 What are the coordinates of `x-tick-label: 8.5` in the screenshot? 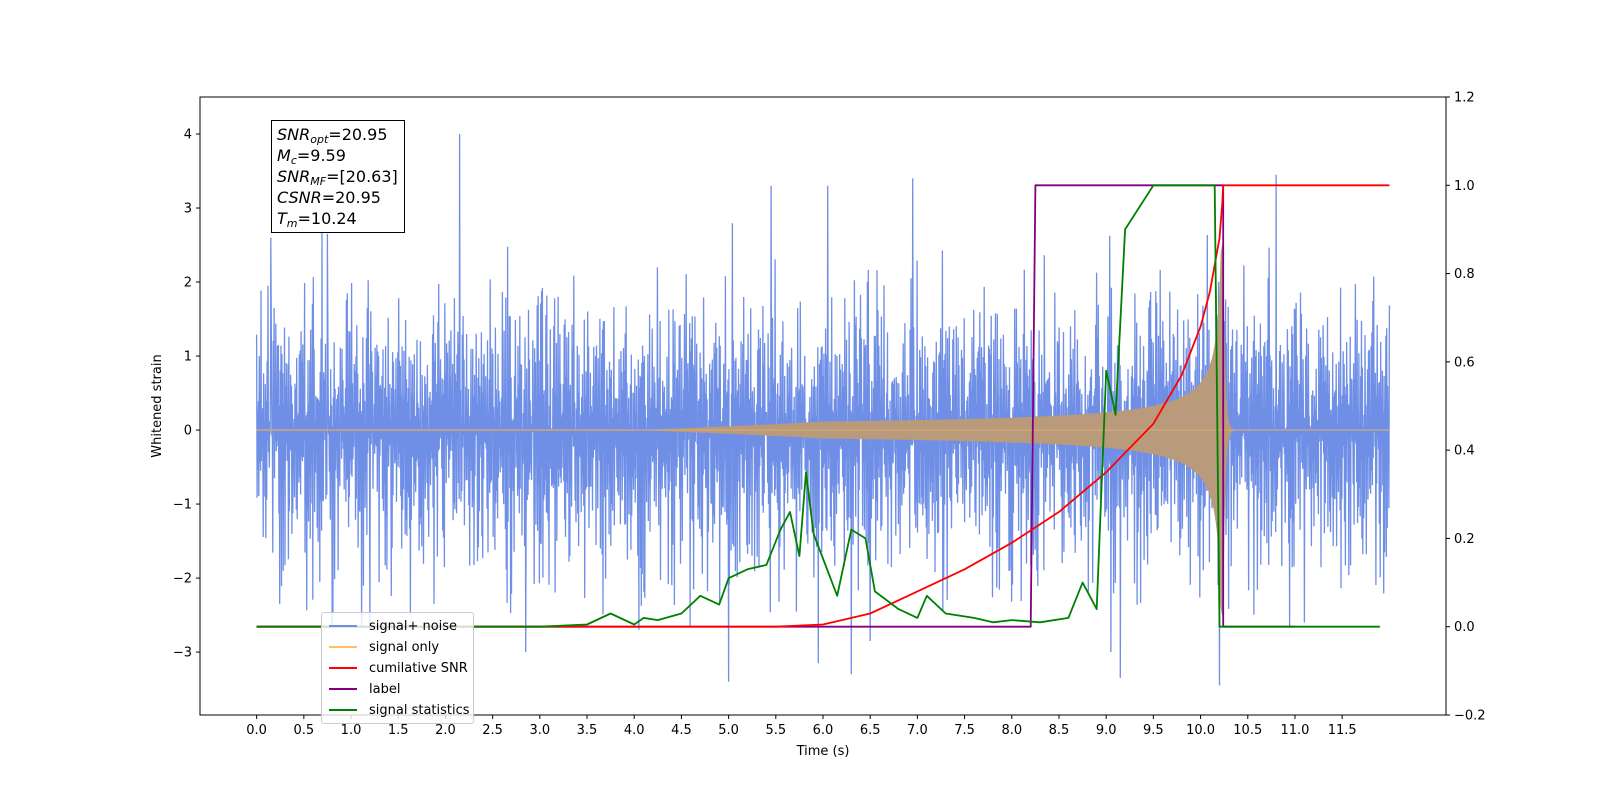 It's located at (1059, 730).